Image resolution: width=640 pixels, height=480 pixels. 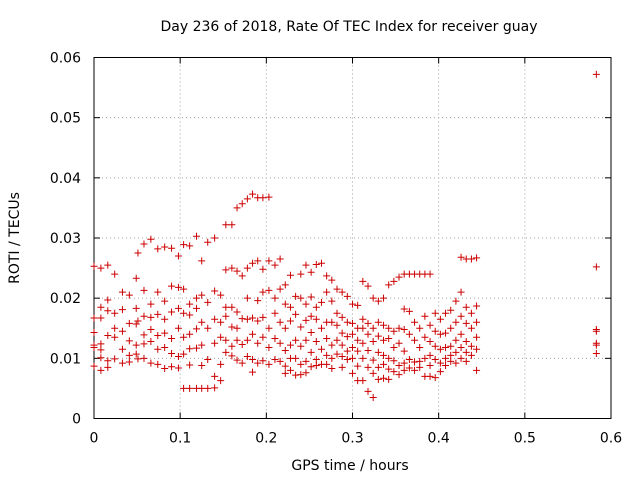 I want to click on y-tick-label: 0, so click(x=76, y=420).